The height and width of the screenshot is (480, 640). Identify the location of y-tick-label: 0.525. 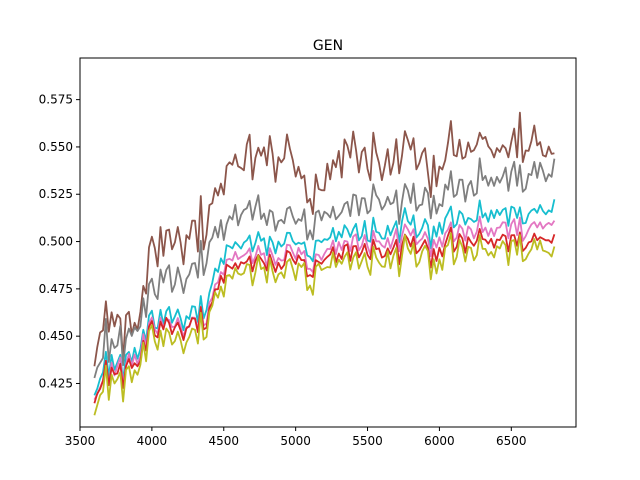
(56, 194).